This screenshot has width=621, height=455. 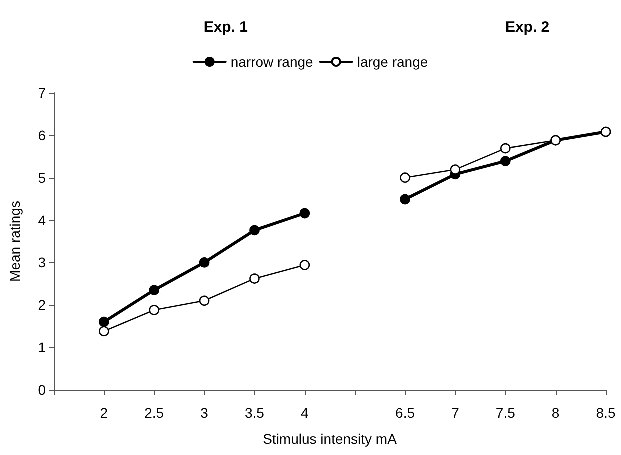 I want to click on y-tick-label: 1, so click(x=42, y=348).